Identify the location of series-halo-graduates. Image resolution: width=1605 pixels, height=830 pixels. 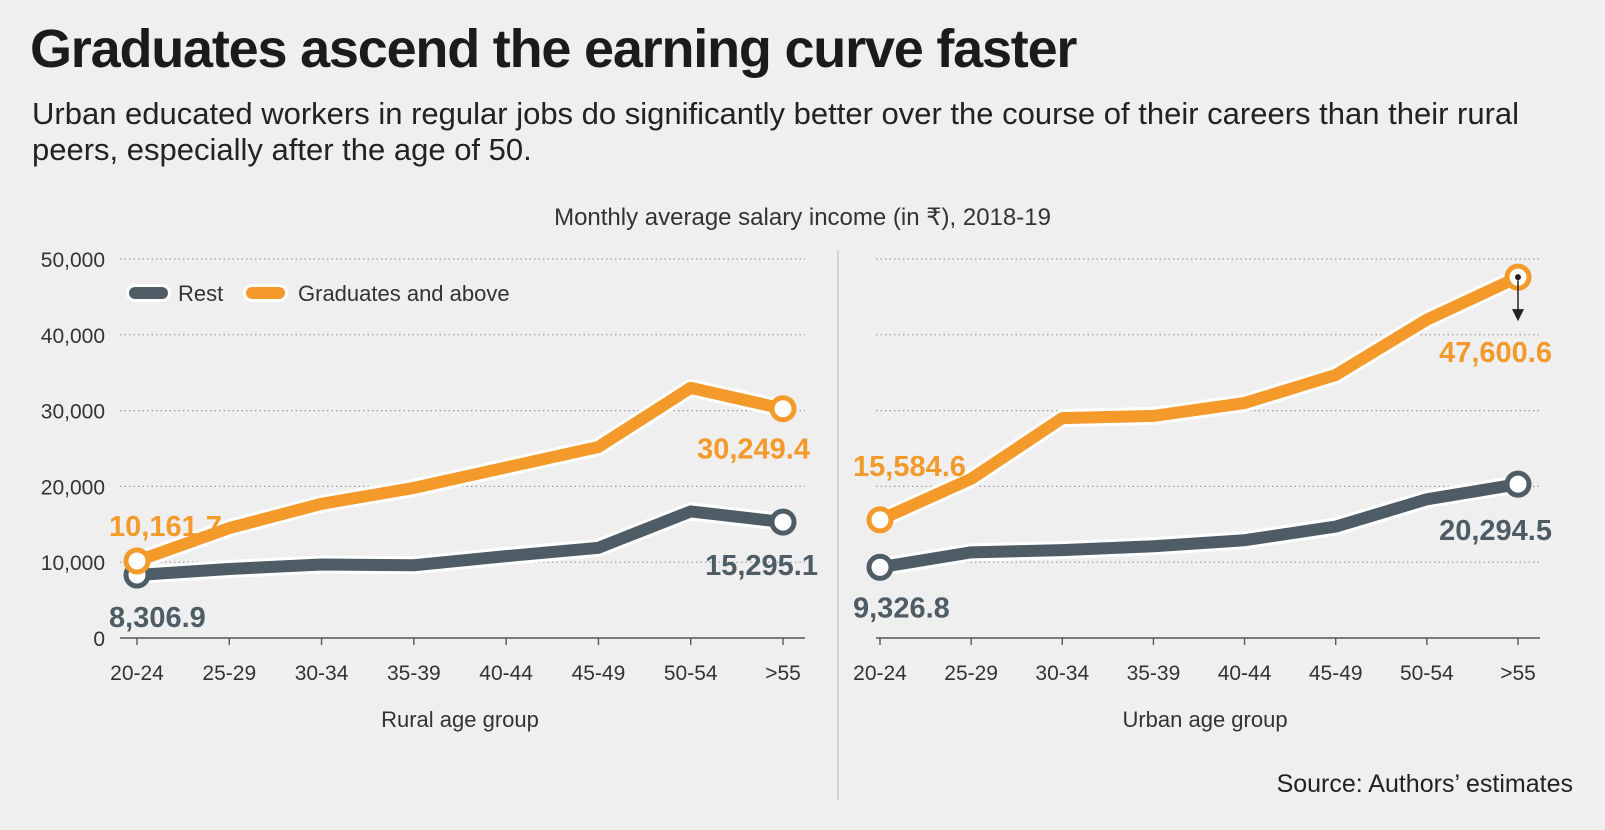
(1199, 398).